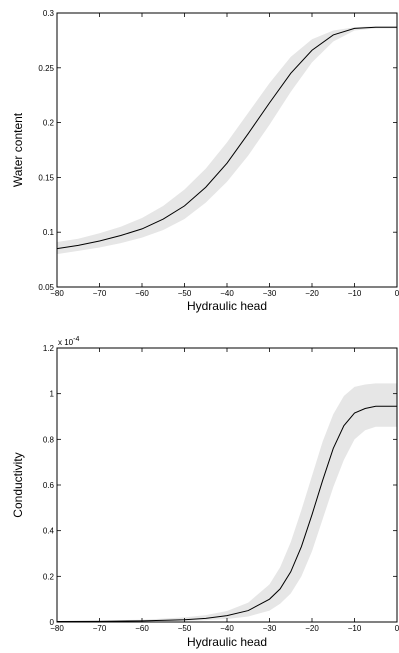 Image resolution: width=399 pixels, height=653 pixels. I want to click on y-tick-label: 0.3, so click(49, 13).